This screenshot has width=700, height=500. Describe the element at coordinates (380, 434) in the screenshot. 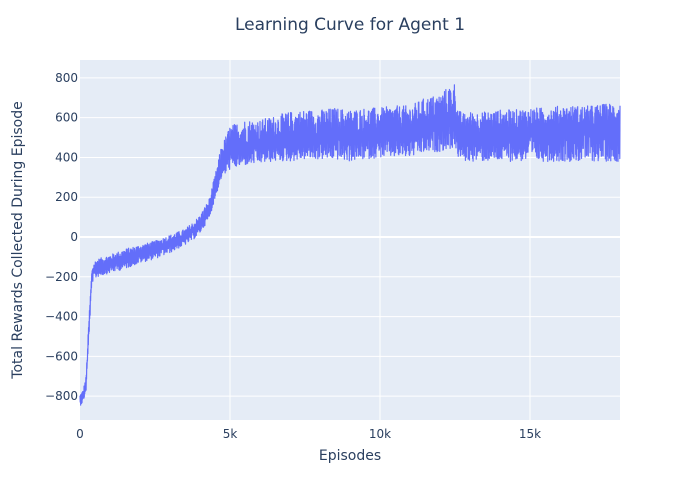

I see `x-tick-label: 10k` at that location.